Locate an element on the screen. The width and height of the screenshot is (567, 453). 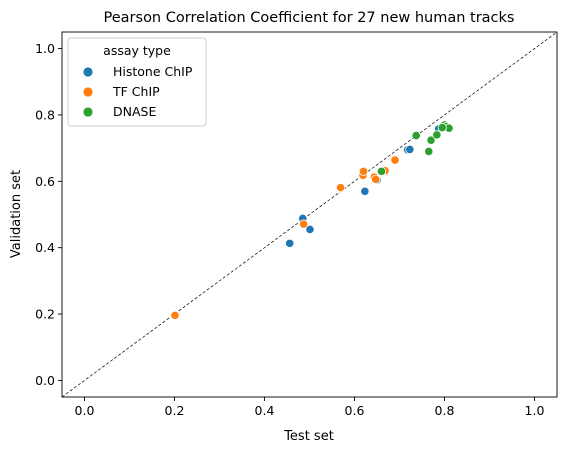
x-tick-label: 0.0 is located at coordinates (85, 410).